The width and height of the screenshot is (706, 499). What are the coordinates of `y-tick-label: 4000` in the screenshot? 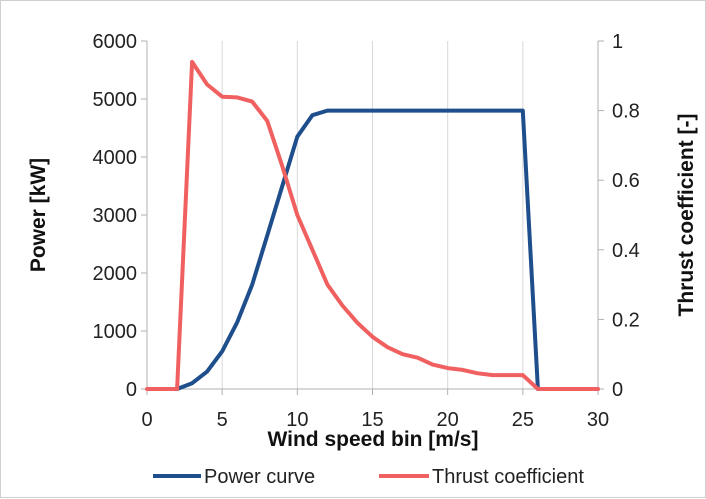 It's located at (115, 158).